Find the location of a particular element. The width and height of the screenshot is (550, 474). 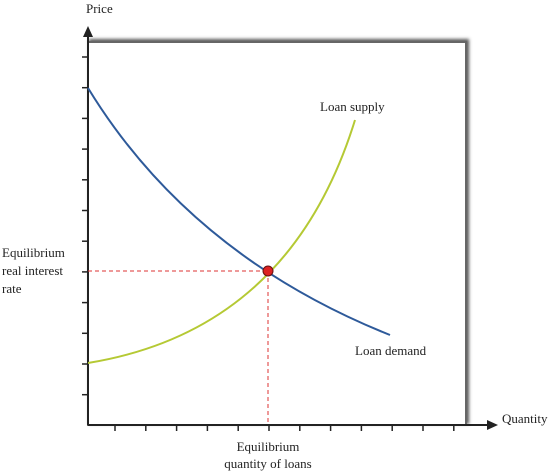

equilibrium-point is located at coordinates (268, 271).